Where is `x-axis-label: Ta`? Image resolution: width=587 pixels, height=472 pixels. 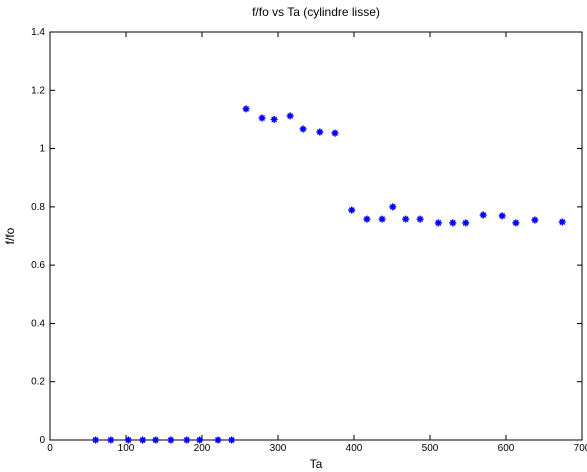 x-axis-label: Ta is located at coordinates (316, 464).